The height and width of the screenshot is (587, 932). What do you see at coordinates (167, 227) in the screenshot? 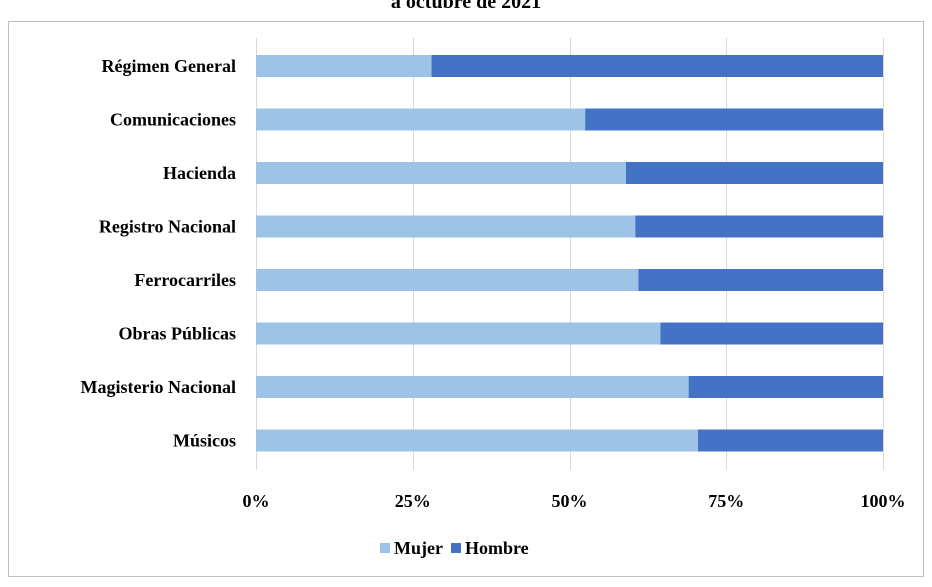
I see `category-label-3: Registro Nacional` at bounding box center [167, 227].